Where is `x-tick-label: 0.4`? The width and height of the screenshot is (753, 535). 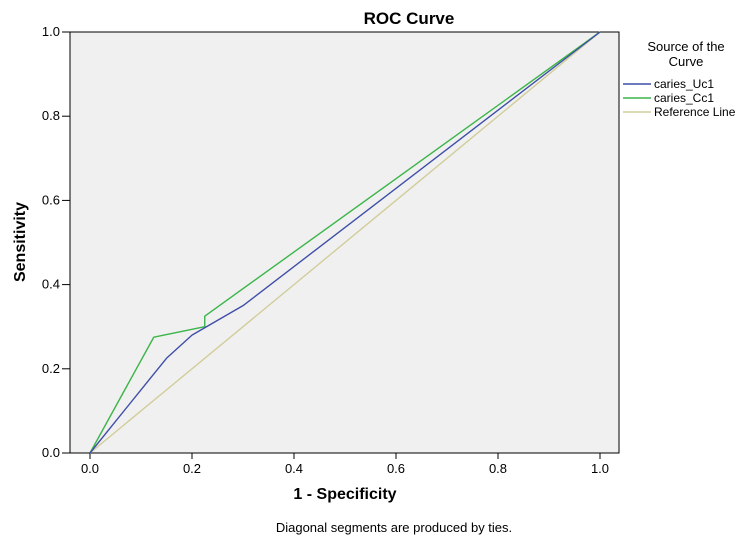 x-tick-label: 0.4 is located at coordinates (294, 468).